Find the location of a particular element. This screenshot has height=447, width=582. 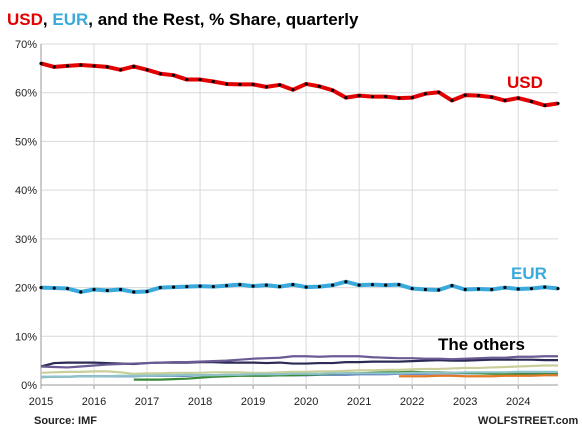

x-tick-label: 2018 is located at coordinates (200, 402).